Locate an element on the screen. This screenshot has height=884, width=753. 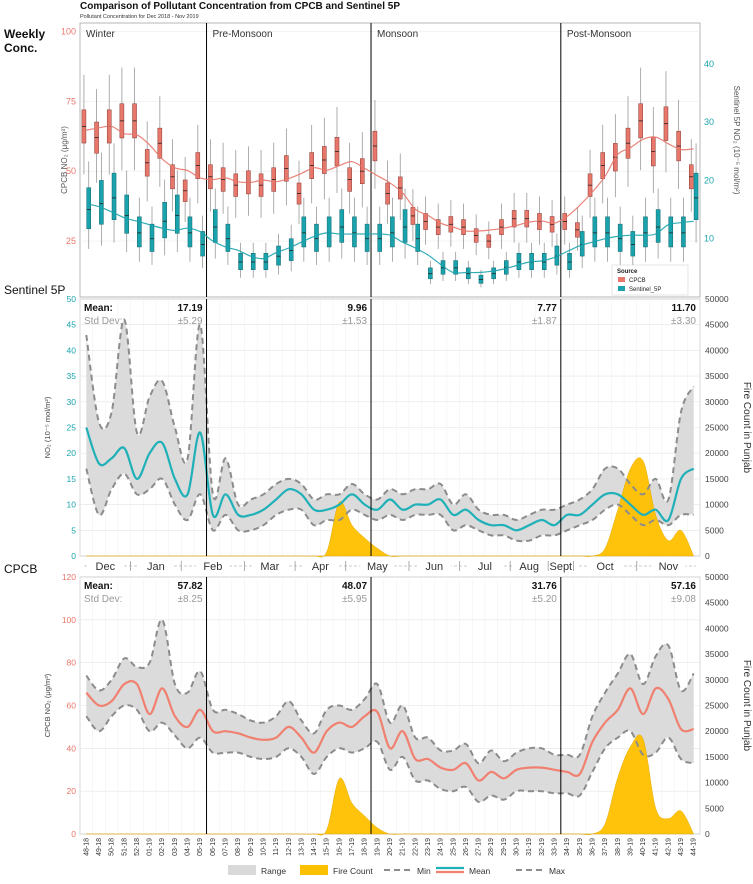
weekly-season-label: Monsoon is located at coordinates (397, 34).